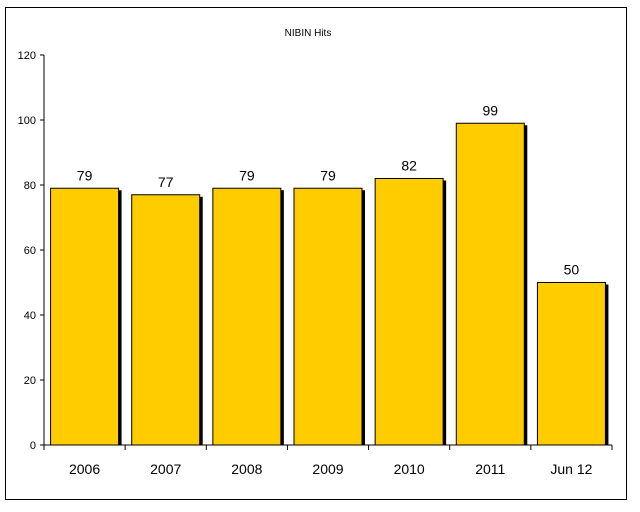  I want to click on x-tick-label: 2008, so click(246, 469).